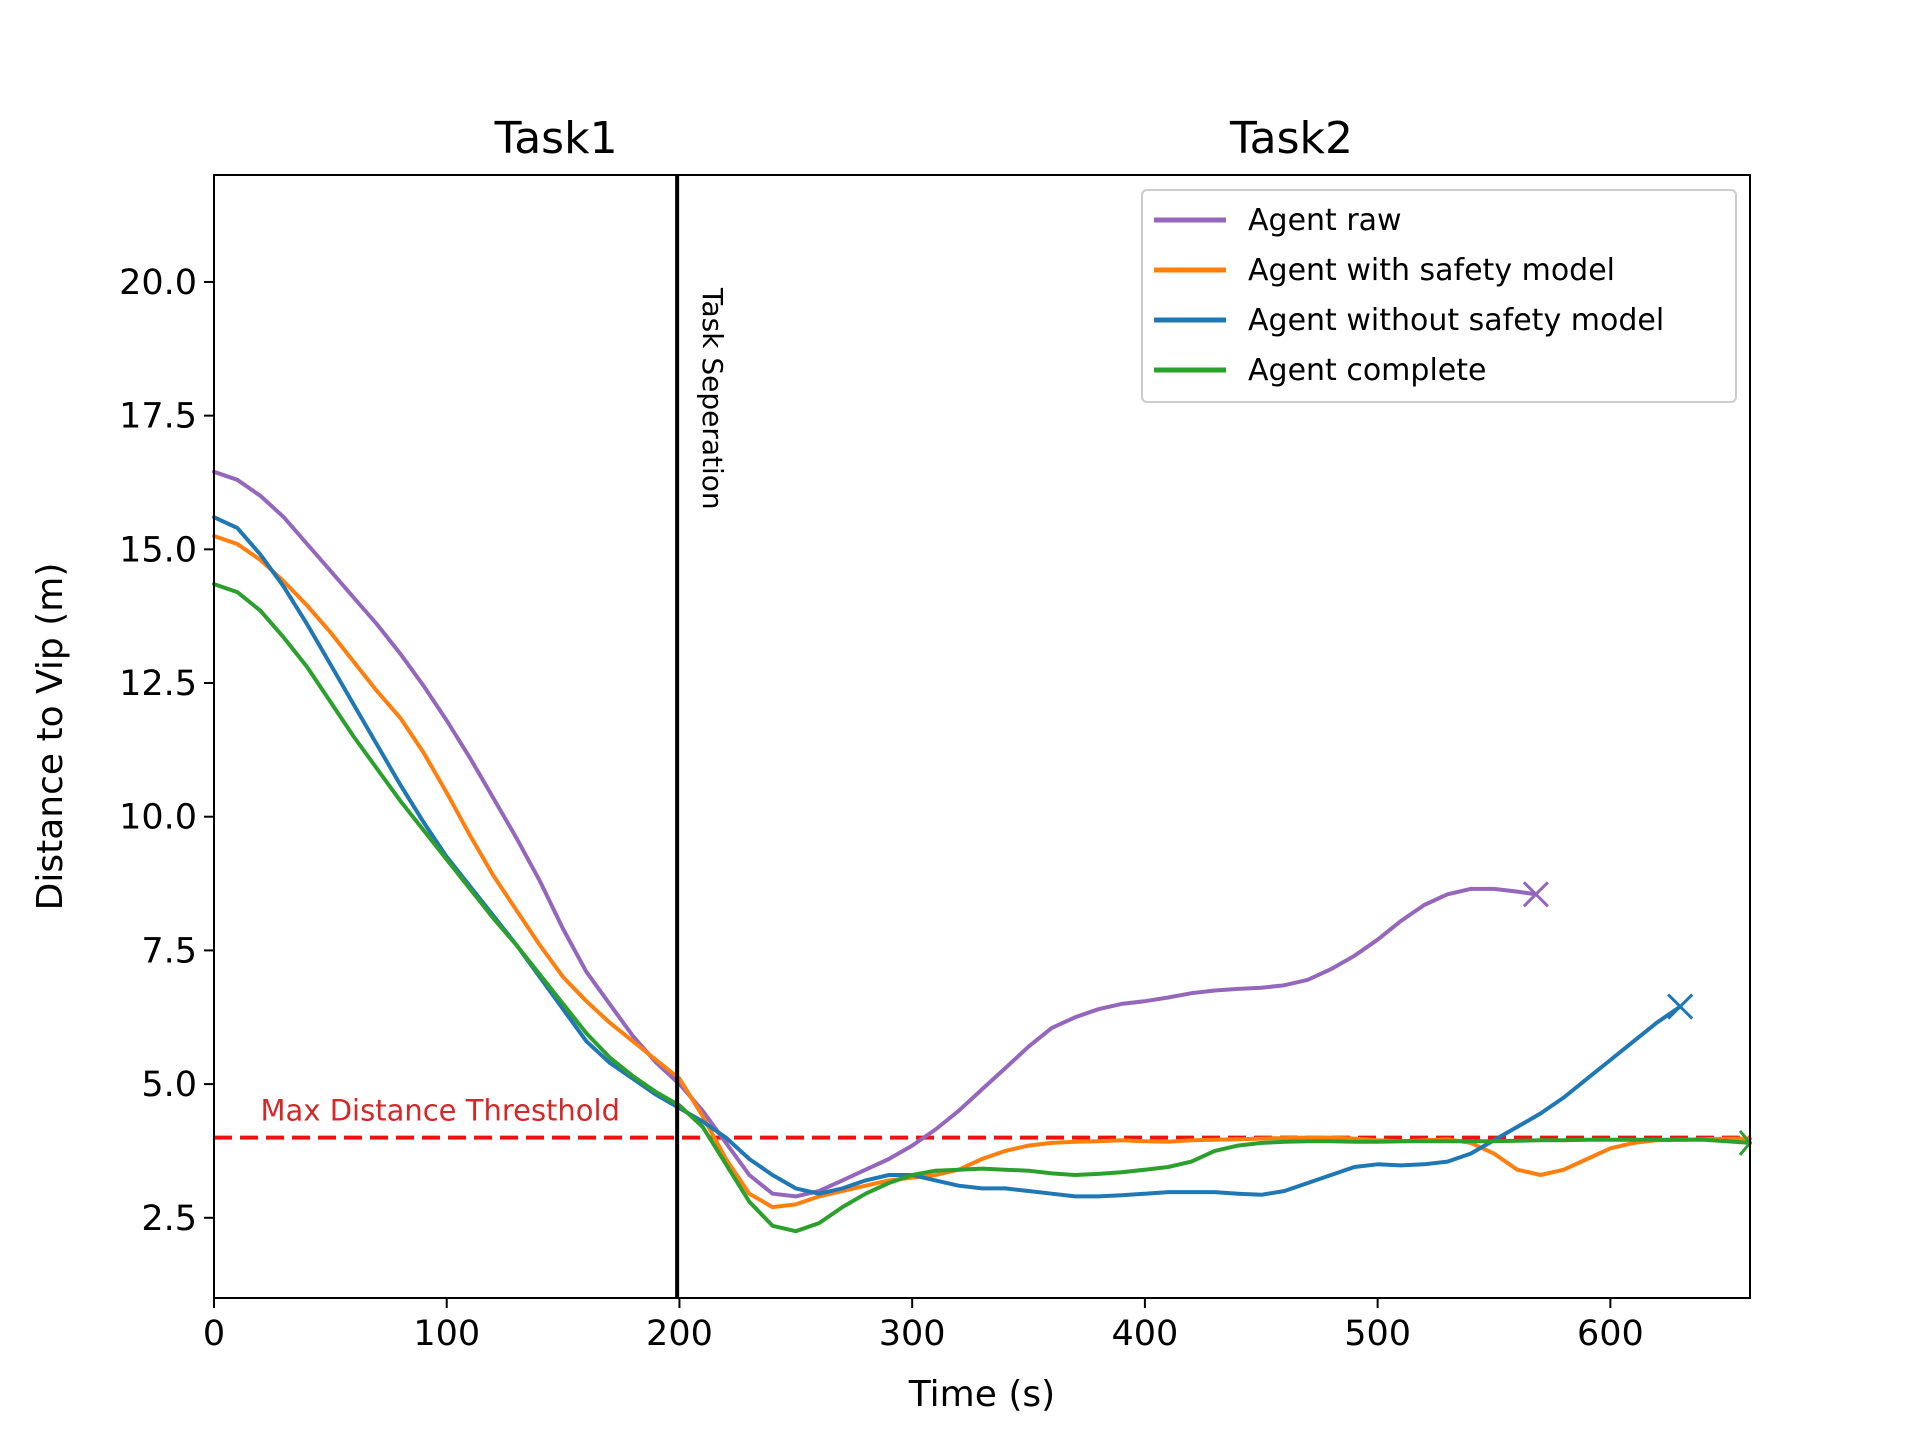  What do you see at coordinates (158, 283) in the screenshot?
I see `y-tick-label: 20.0` at bounding box center [158, 283].